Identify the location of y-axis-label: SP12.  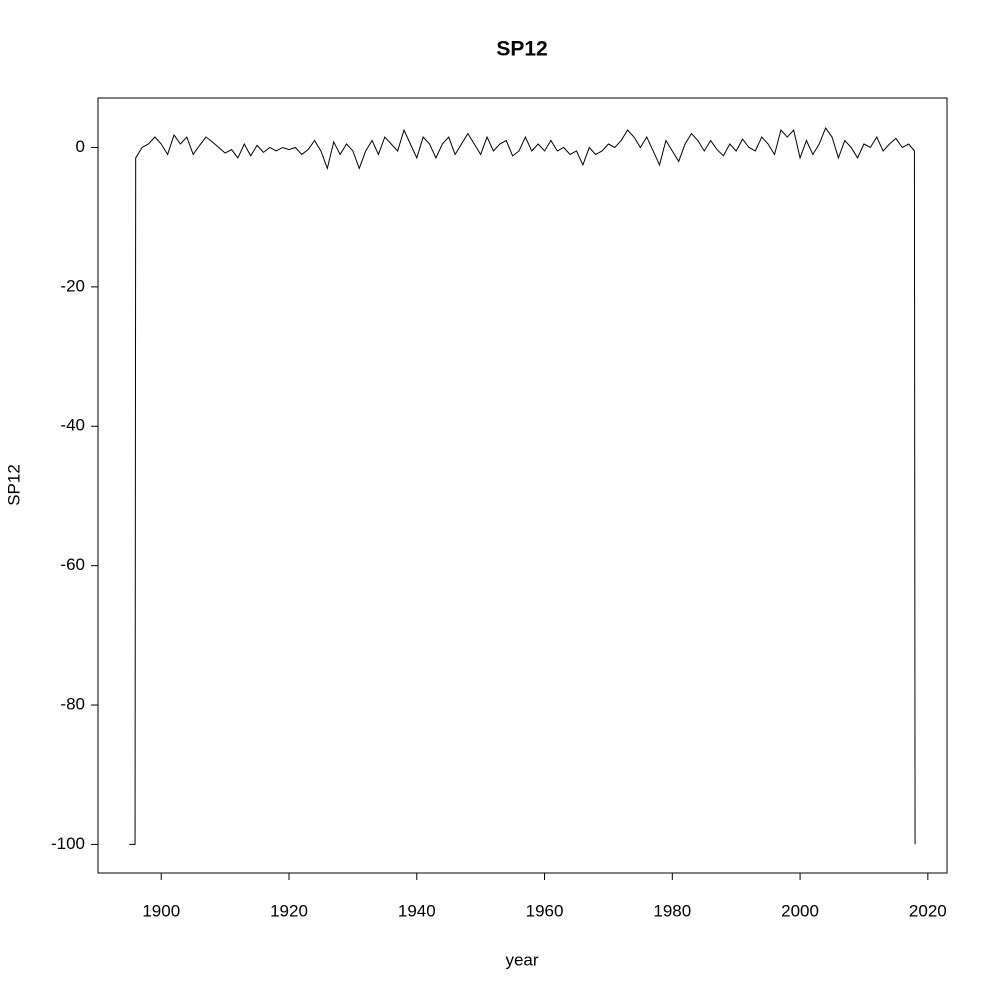
(13, 485).